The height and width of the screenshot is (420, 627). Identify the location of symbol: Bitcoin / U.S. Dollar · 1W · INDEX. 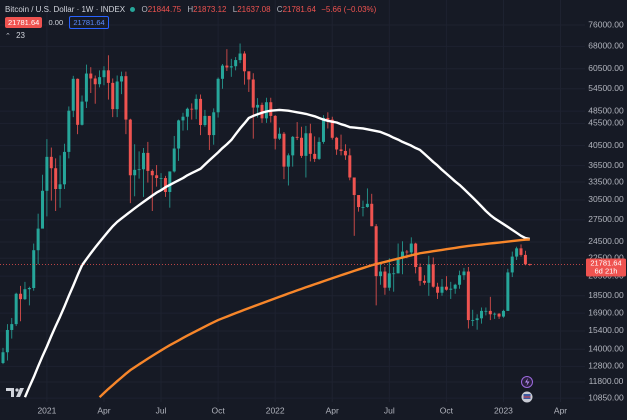
(65, 9).